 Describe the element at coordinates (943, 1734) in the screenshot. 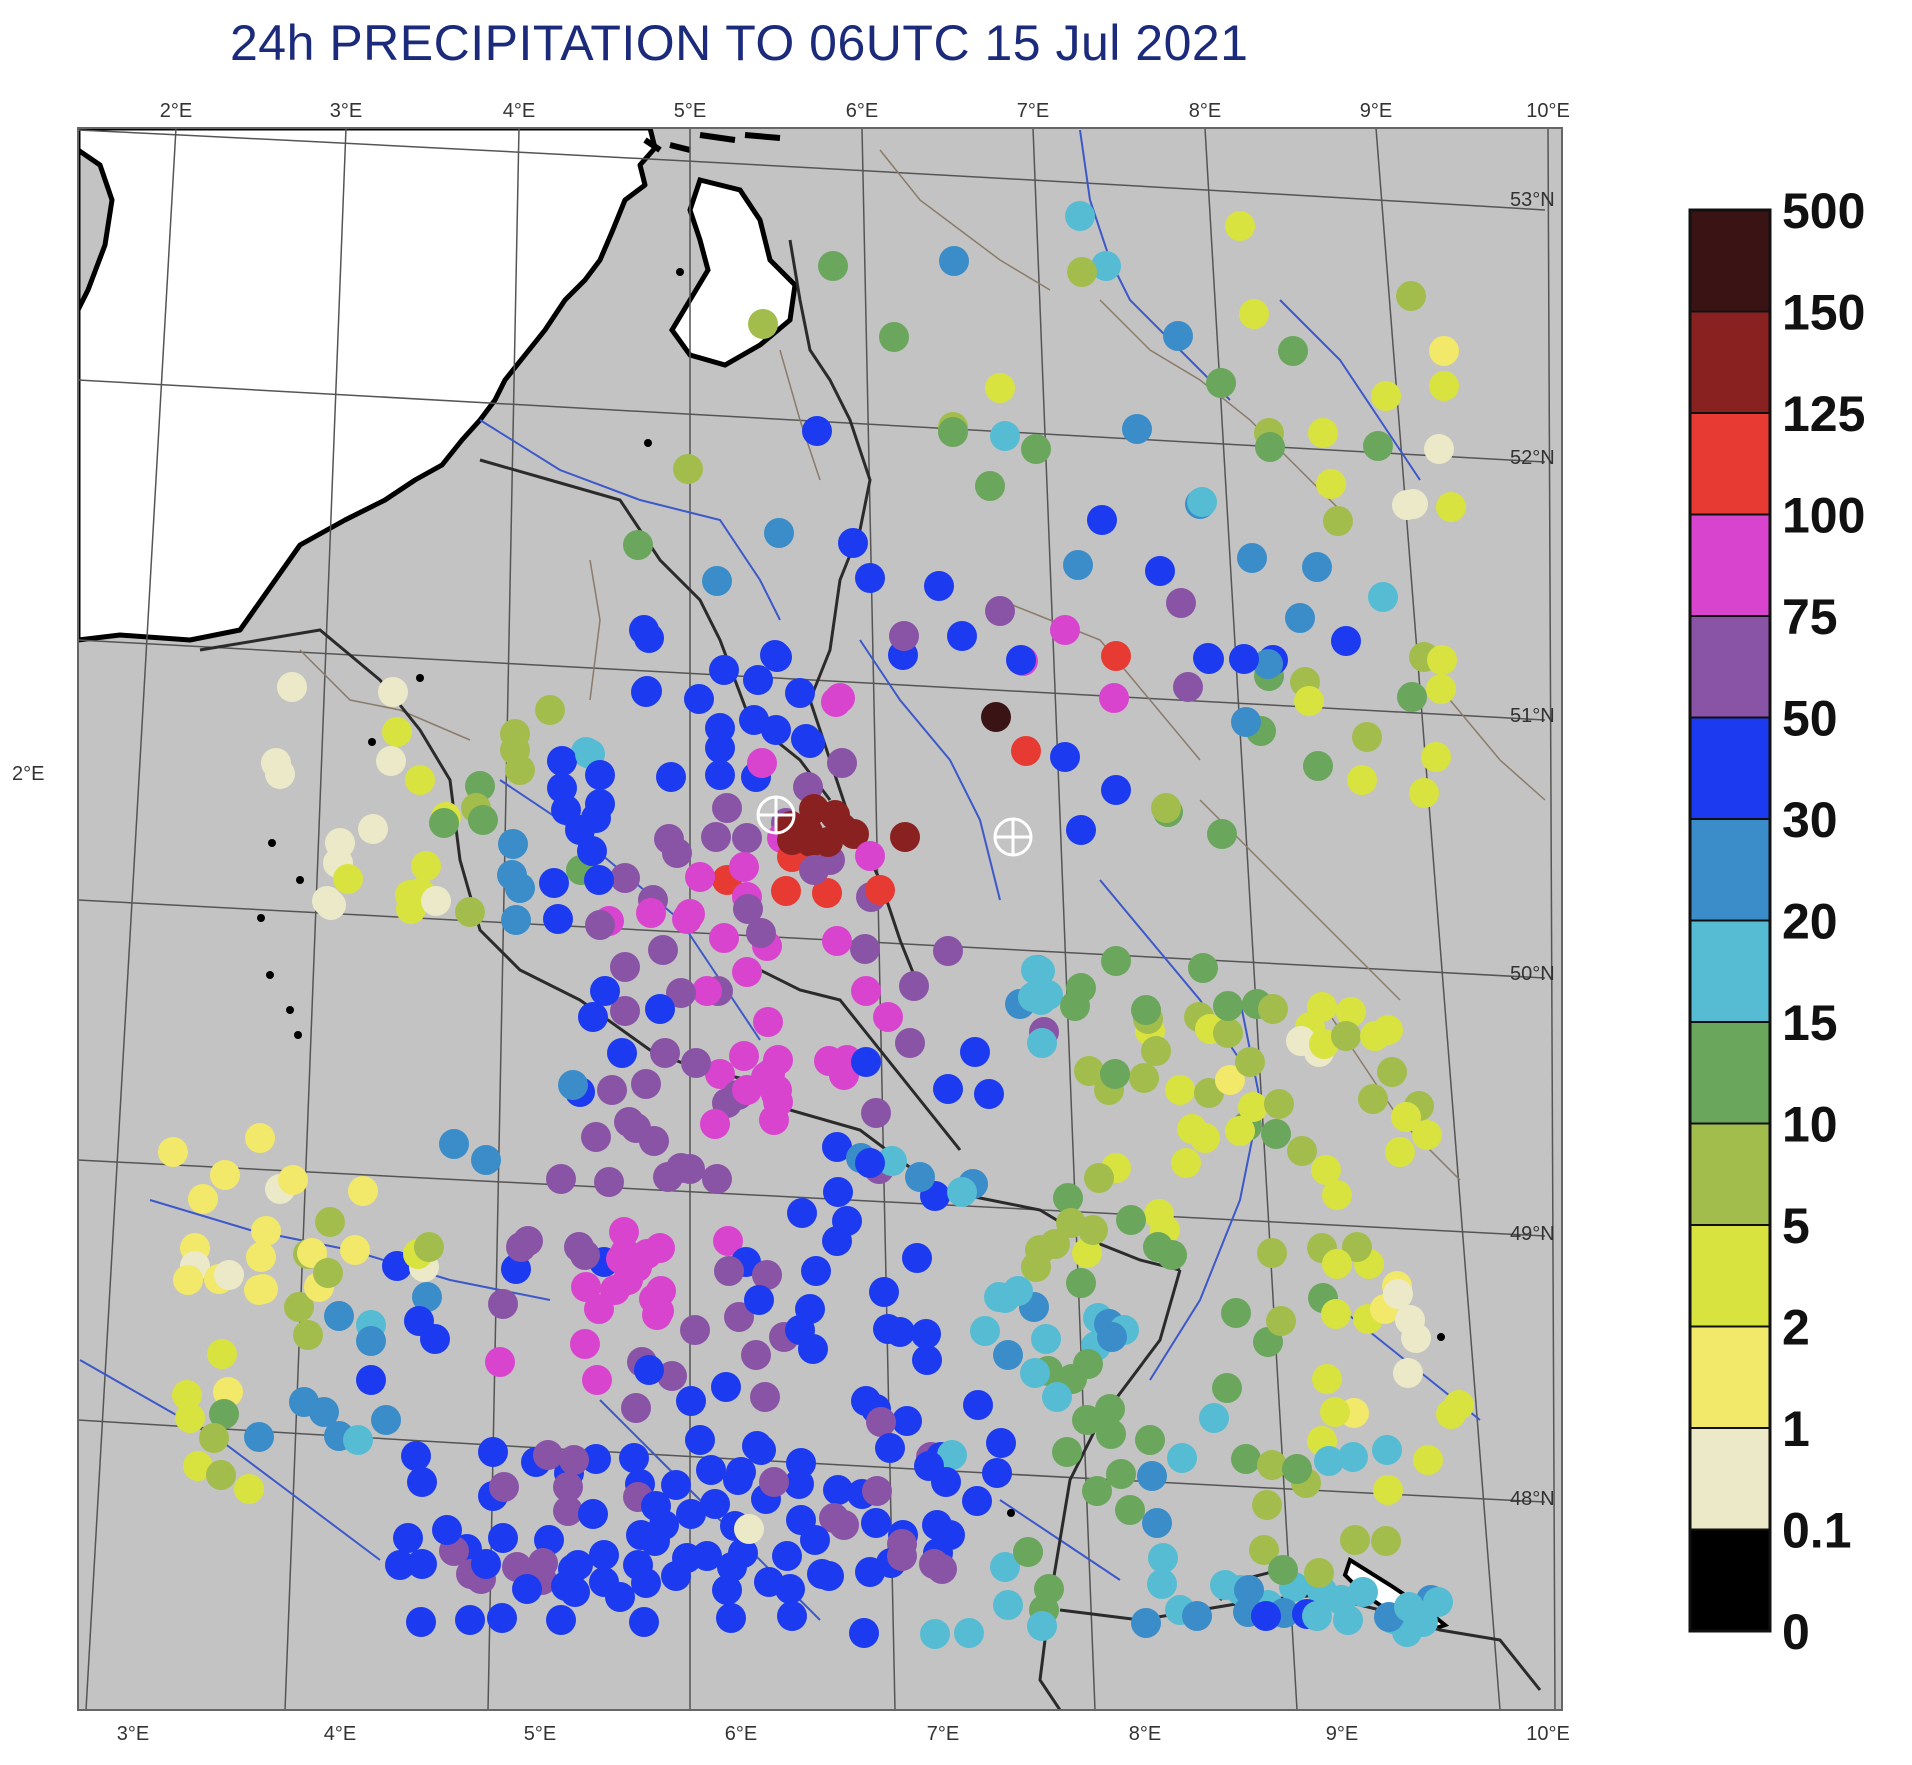

I see `lon-label-bottom: 7°E` at that location.